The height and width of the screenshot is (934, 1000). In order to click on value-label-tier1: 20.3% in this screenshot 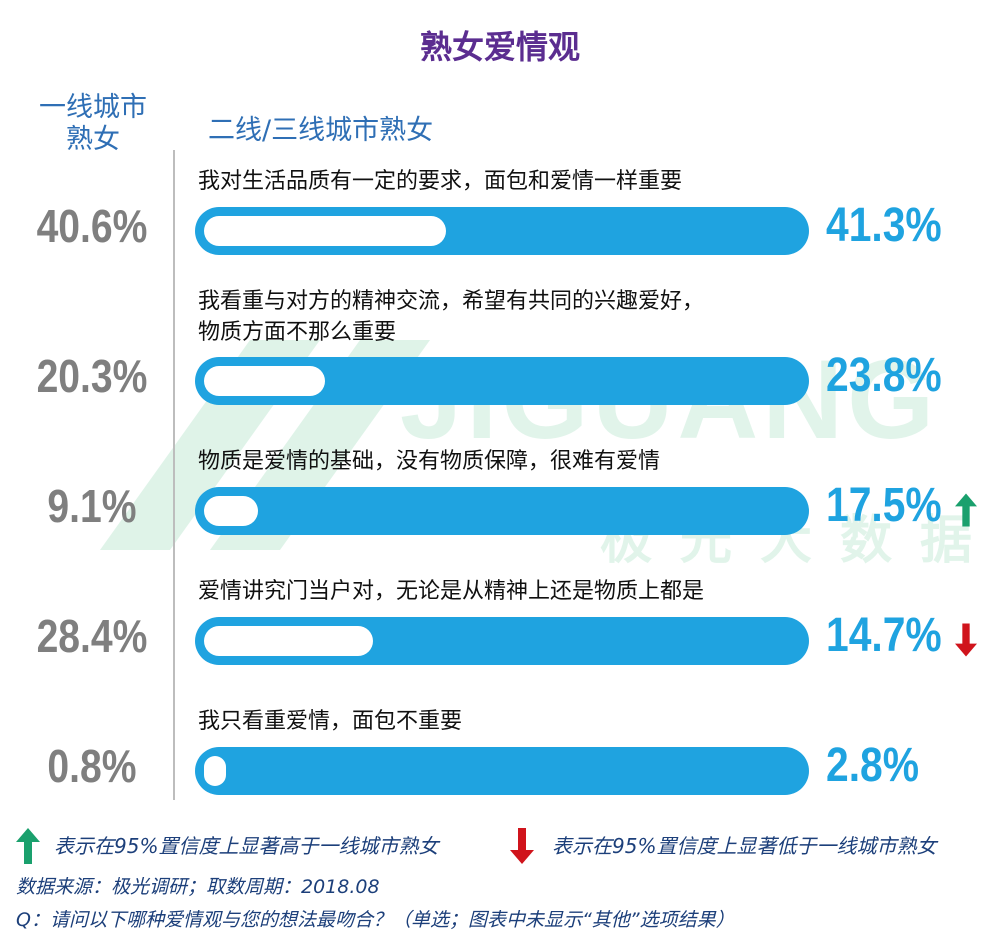, I will do `click(92, 376)`.